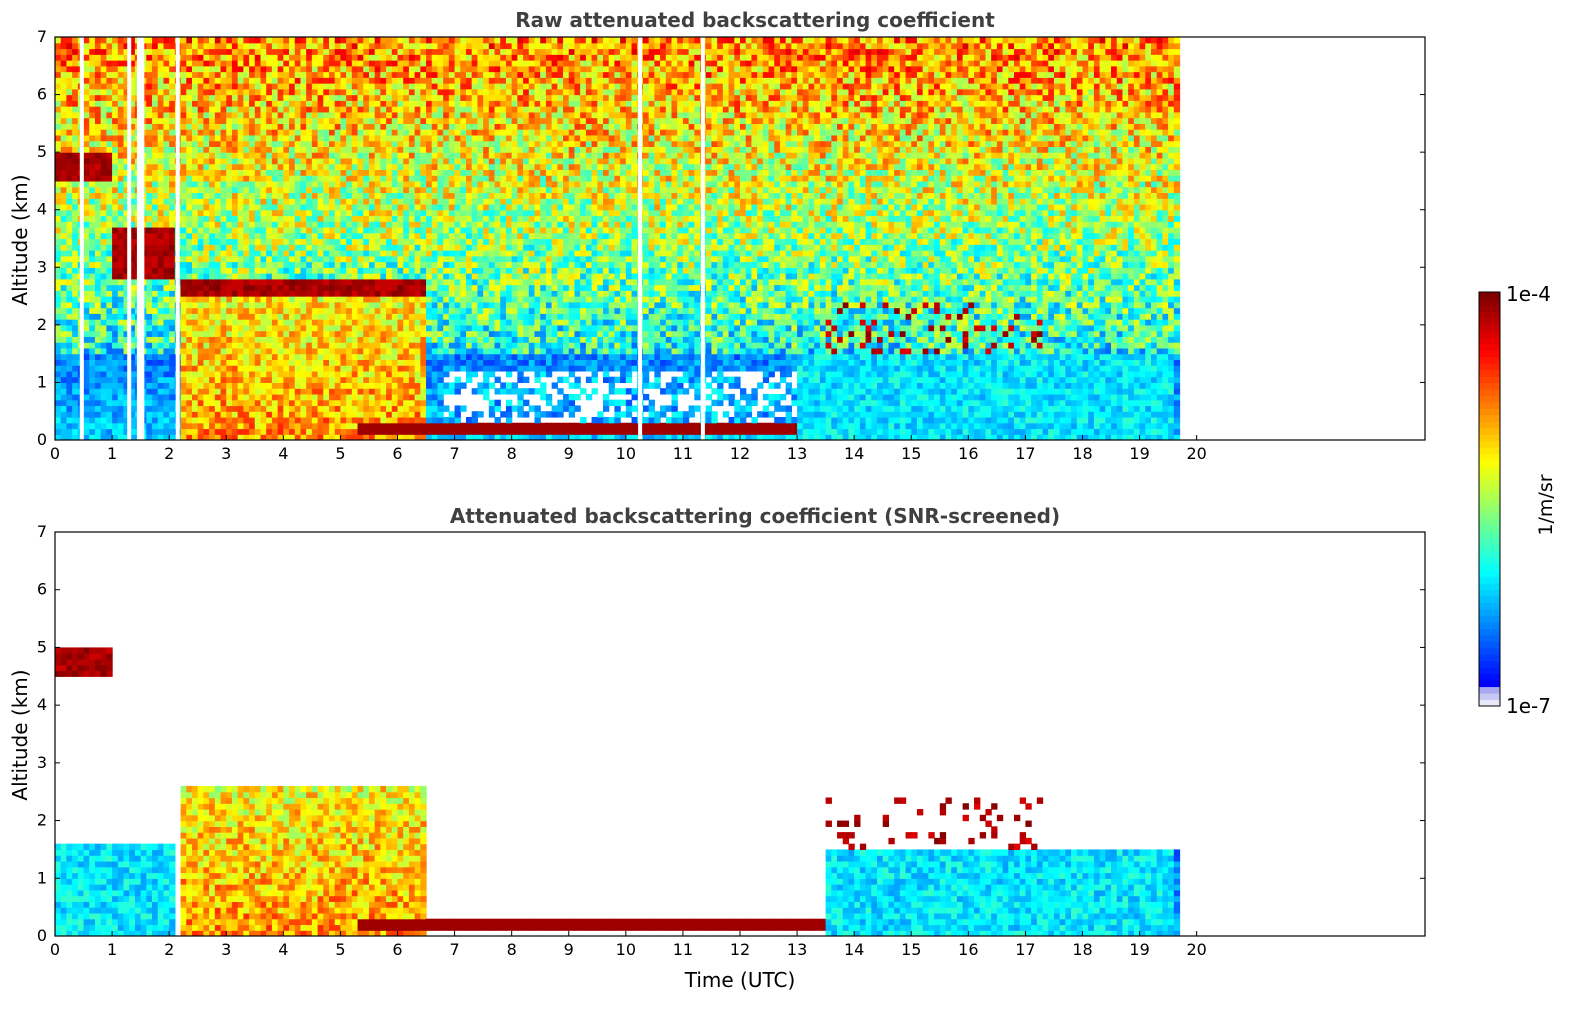 The image size is (1595, 1020). I want to click on x-tick-label: 3, so click(226, 453).